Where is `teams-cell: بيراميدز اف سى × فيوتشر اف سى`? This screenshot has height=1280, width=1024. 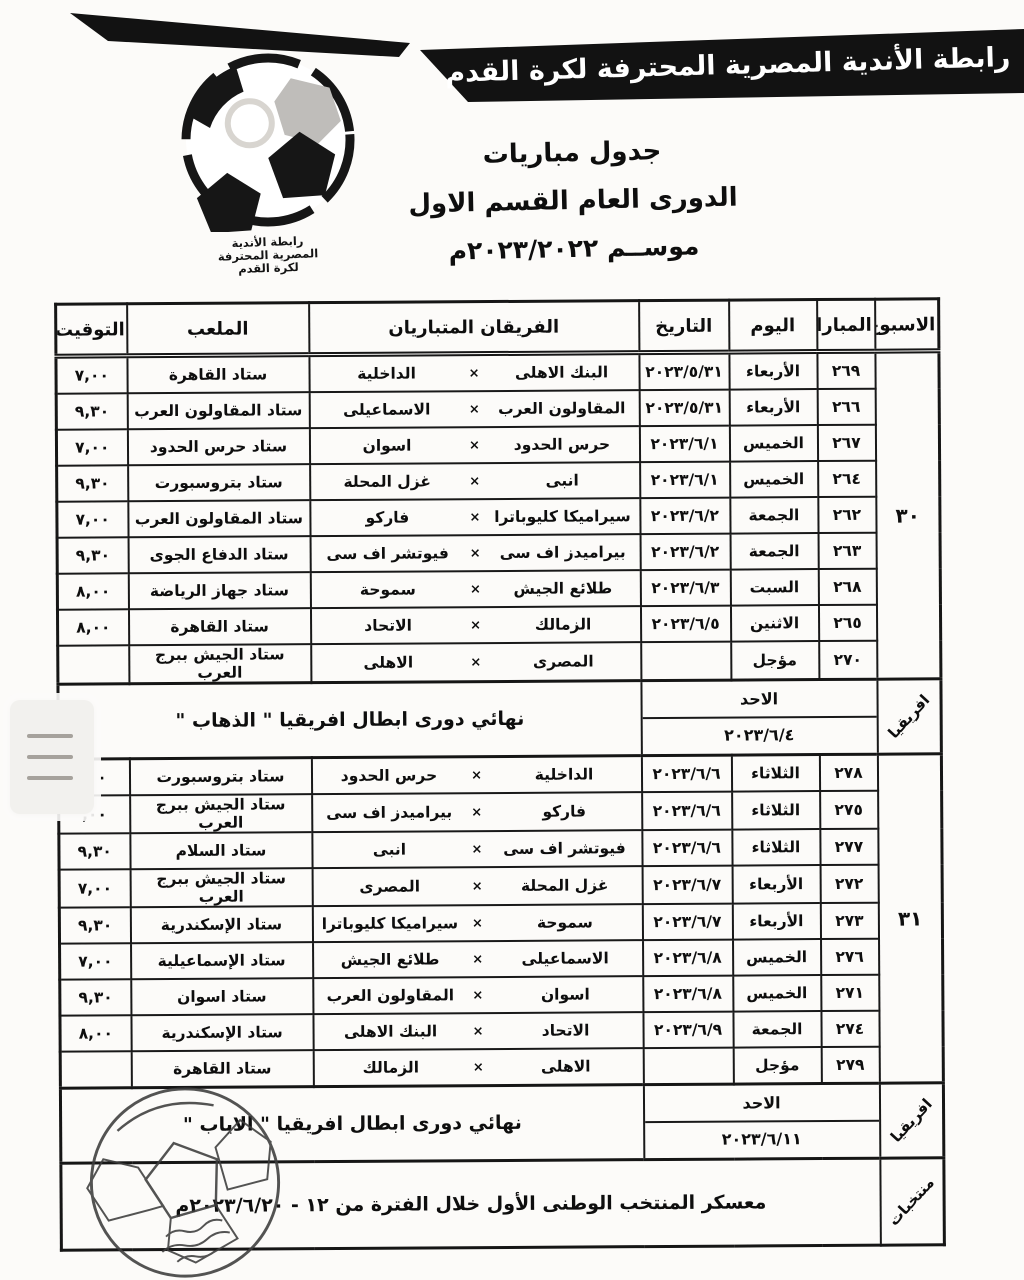
teams-cell: بيراميدز اف سى × فيوتشر اف سى is located at coordinates (475, 553).